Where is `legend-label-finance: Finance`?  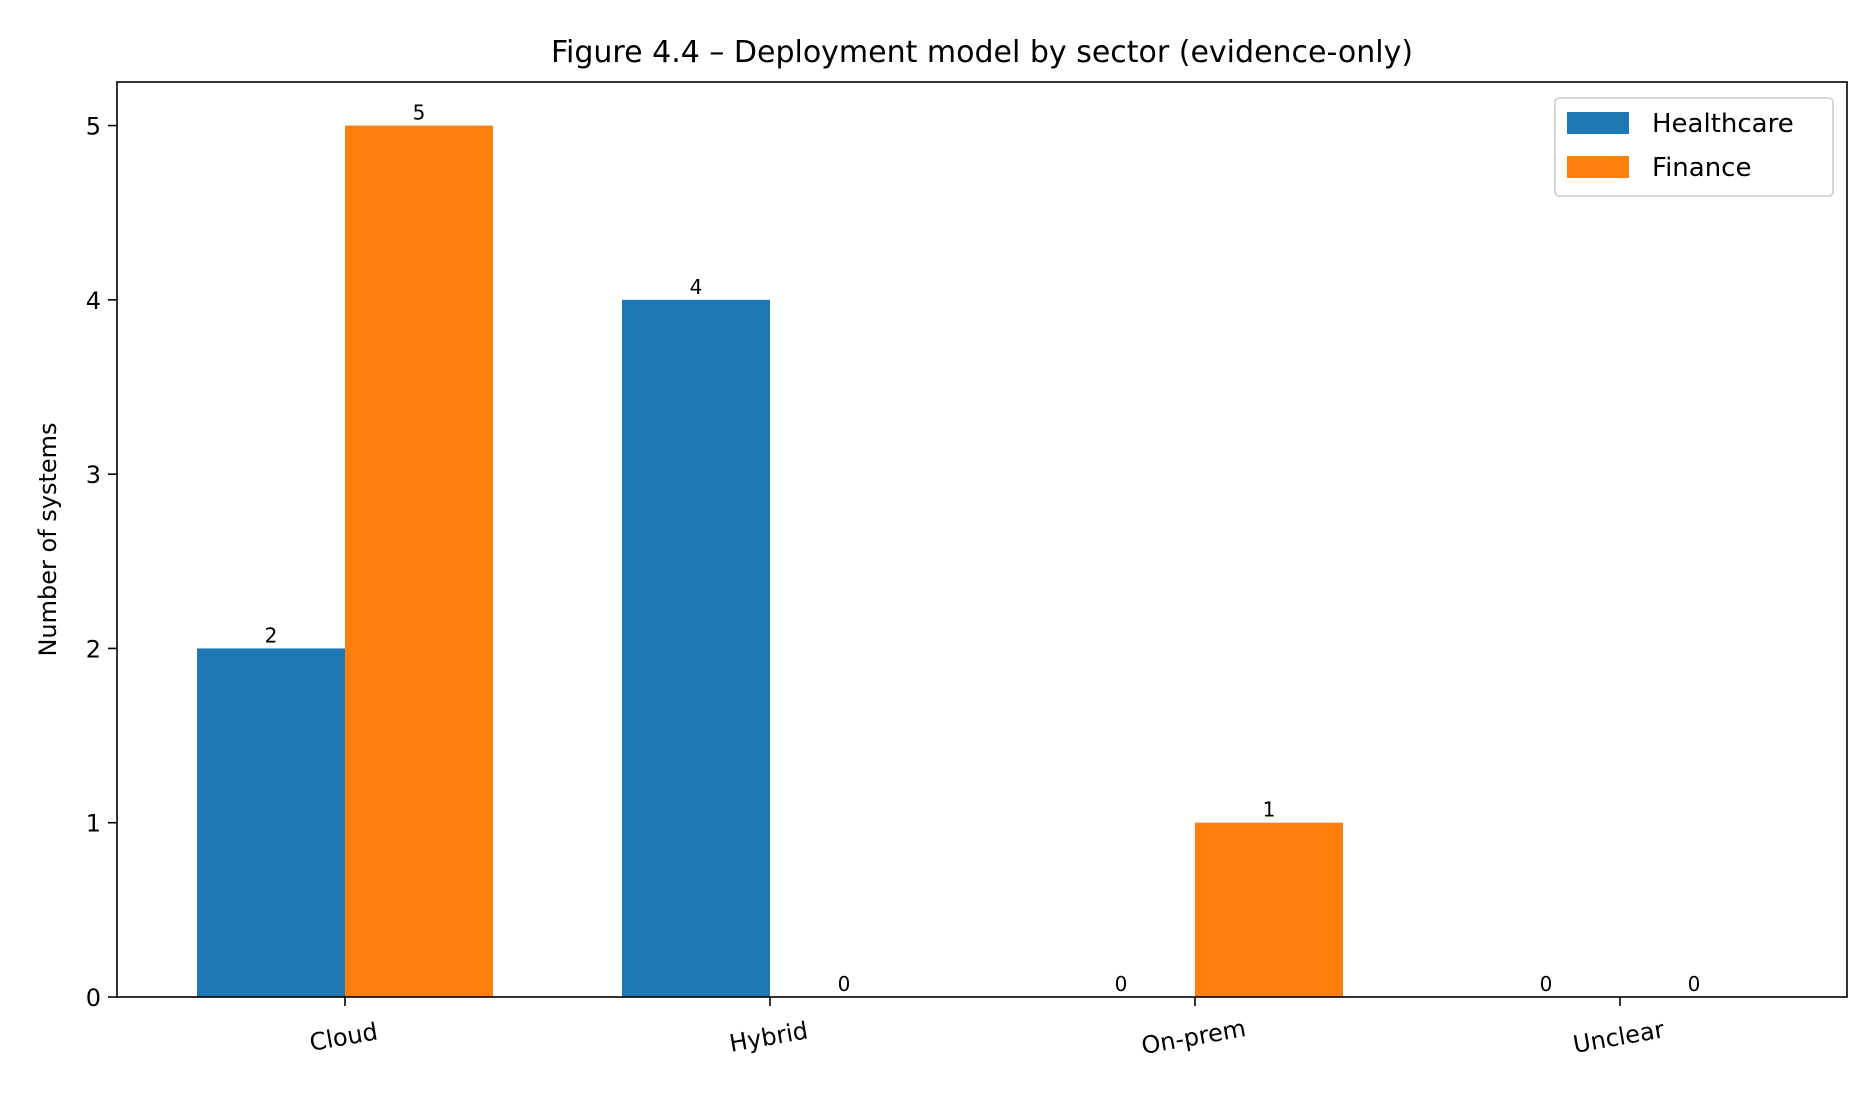
legend-label-finance: Finance is located at coordinates (1701, 168).